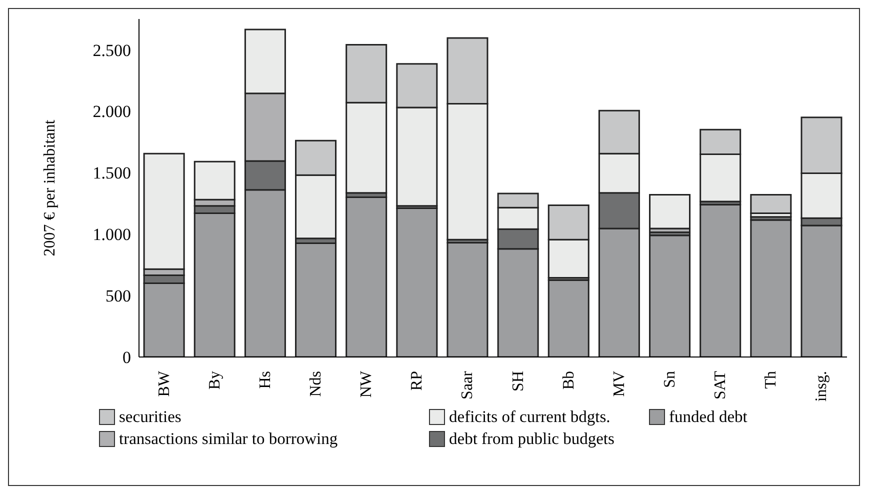 Image resolution: width=870 pixels, height=496 pixels. Describe the element at coordinates (771, 380) in the screenshot. I see `x-tick-label: Th` at that location.